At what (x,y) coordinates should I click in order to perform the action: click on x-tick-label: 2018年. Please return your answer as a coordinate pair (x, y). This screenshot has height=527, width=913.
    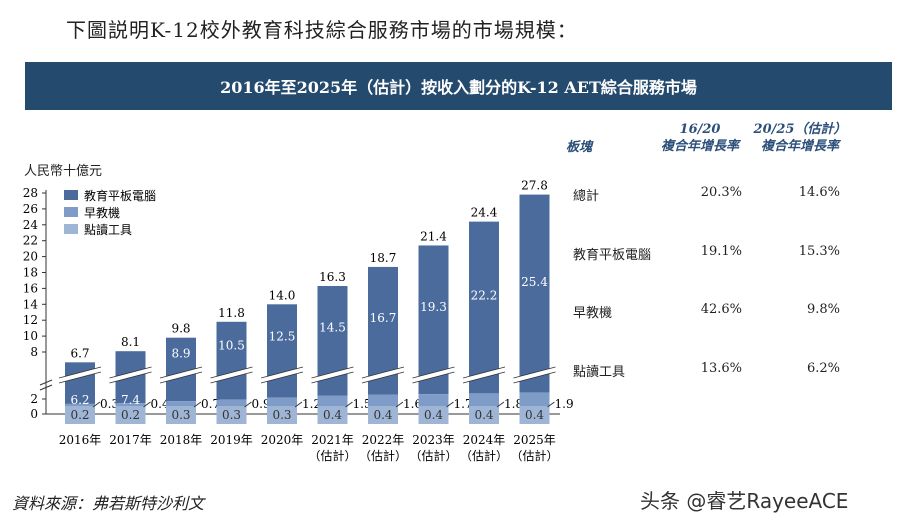
    Looking at the image, I should click on (181, 440).